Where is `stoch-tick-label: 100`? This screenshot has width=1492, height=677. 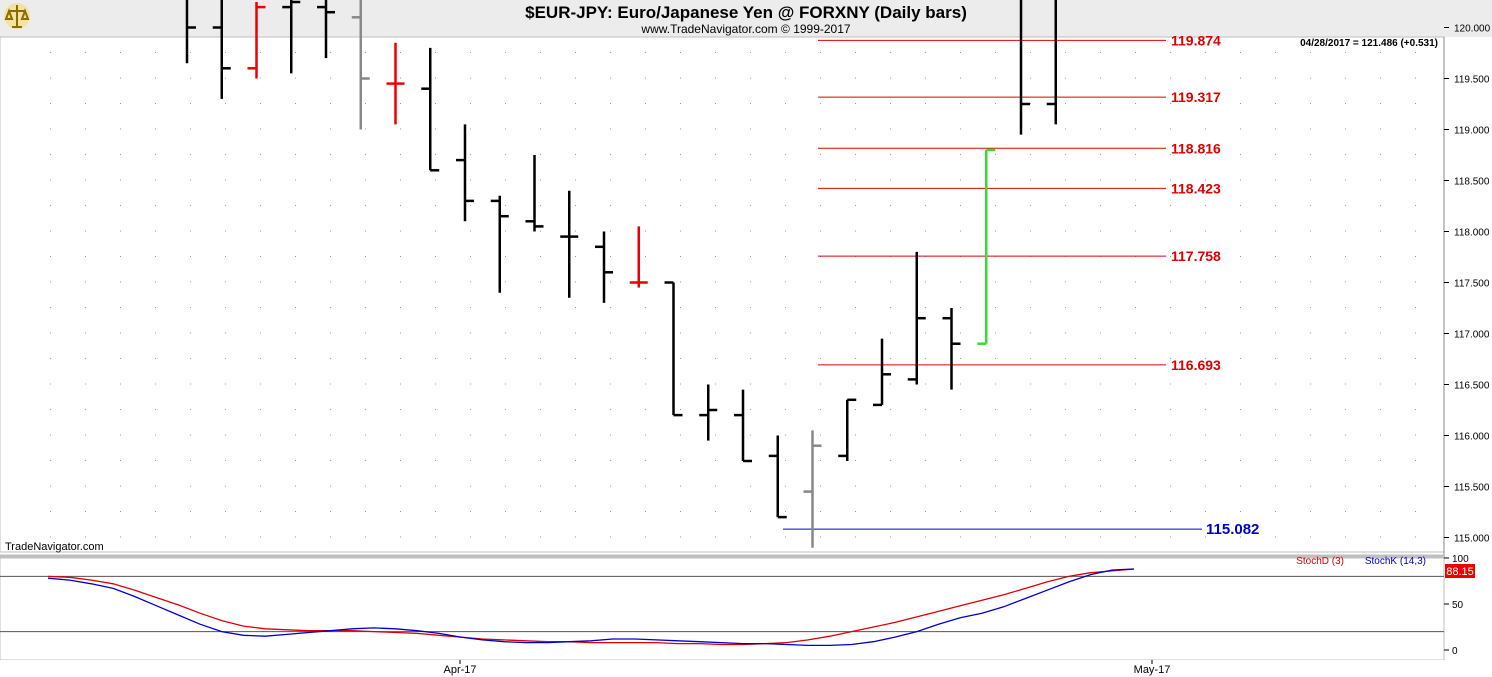
stoch-tick-label: 100 is located at coordinates (1460, 559).